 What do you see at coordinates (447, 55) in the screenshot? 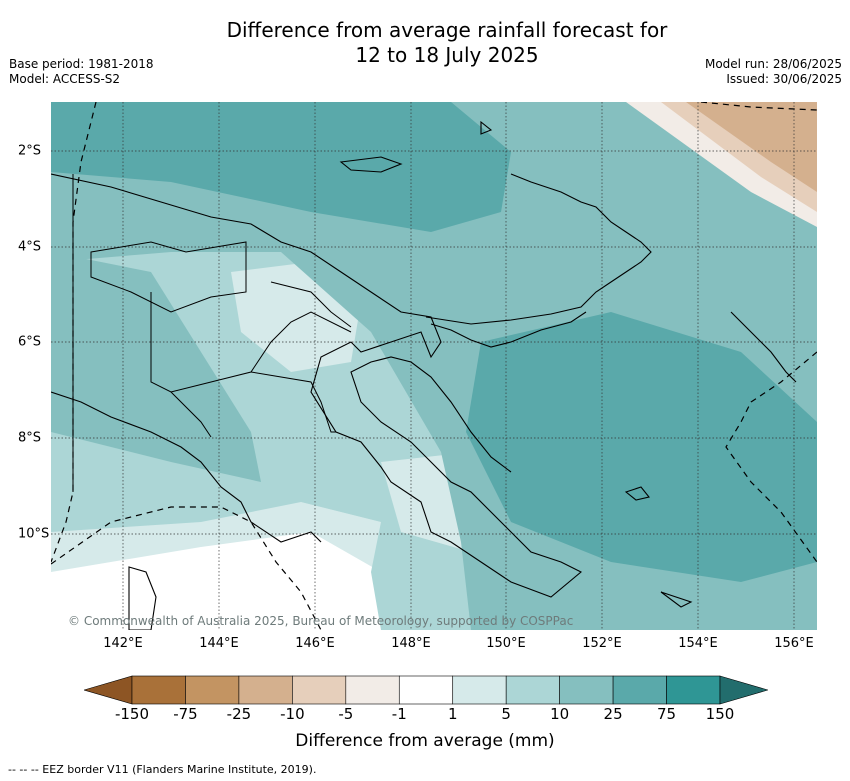
I see `title-line-2: 12 to 18 July 2025` at bounding box center [447, 55].